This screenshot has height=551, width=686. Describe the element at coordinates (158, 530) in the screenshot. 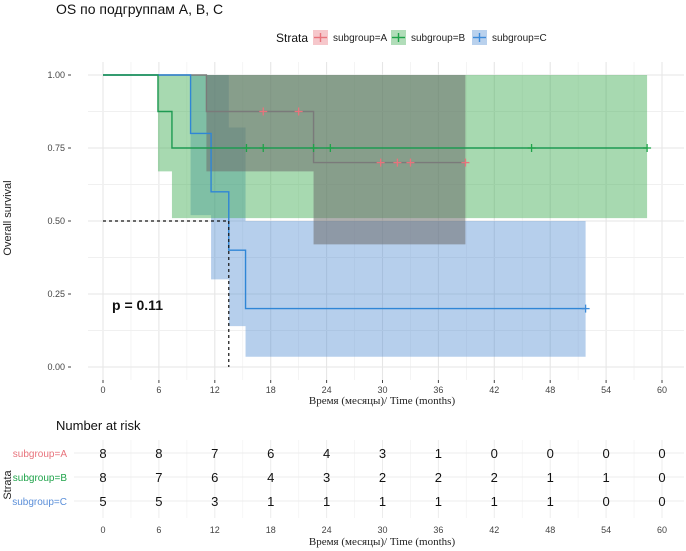

I see `risk-x-tick-label: 6` at that location.